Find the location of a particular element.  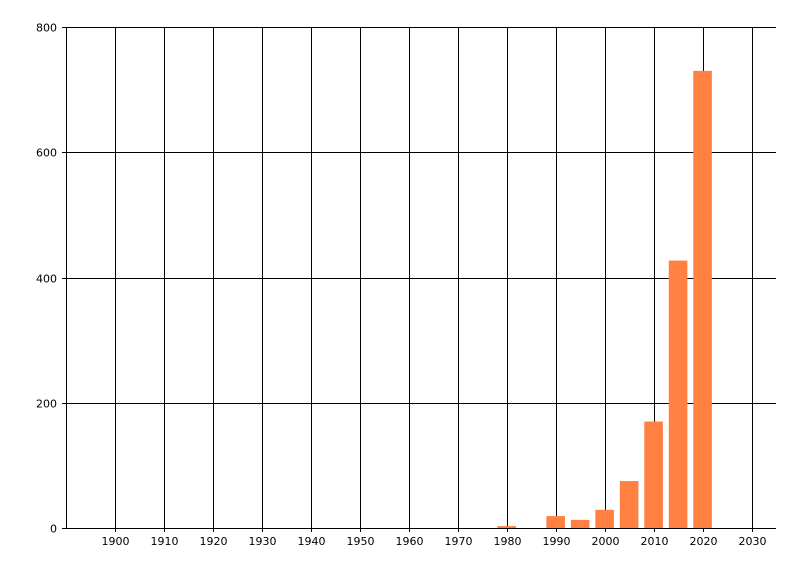

x-tick-label: 1910 is located at coordinates (165, 541).